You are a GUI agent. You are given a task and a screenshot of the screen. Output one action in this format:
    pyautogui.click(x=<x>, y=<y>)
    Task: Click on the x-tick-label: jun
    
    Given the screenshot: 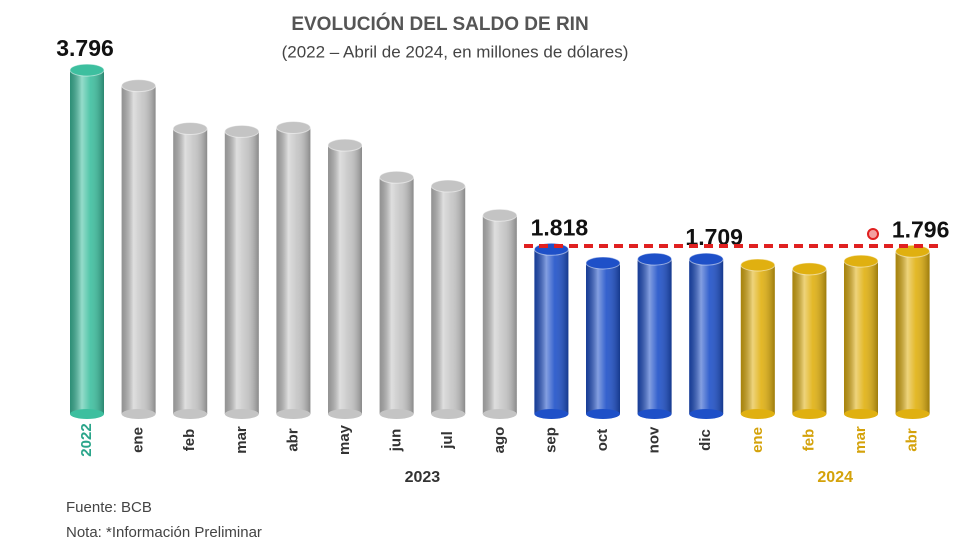 What is the action you would take?
    pyautogui.click(x=396, y=441)
    